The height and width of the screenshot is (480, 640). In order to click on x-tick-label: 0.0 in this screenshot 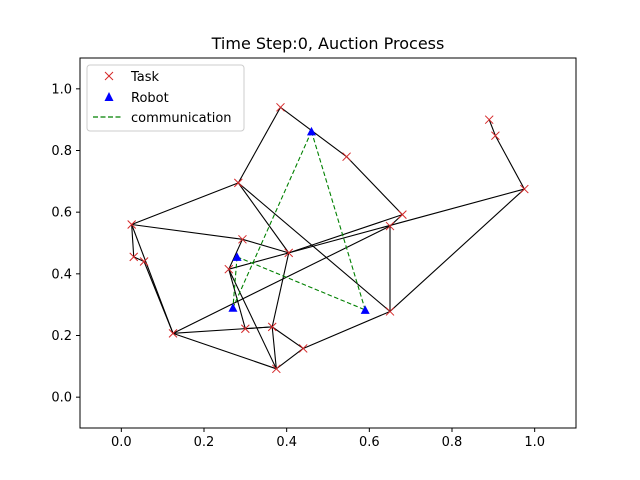, I will do `click(121, 442)`.